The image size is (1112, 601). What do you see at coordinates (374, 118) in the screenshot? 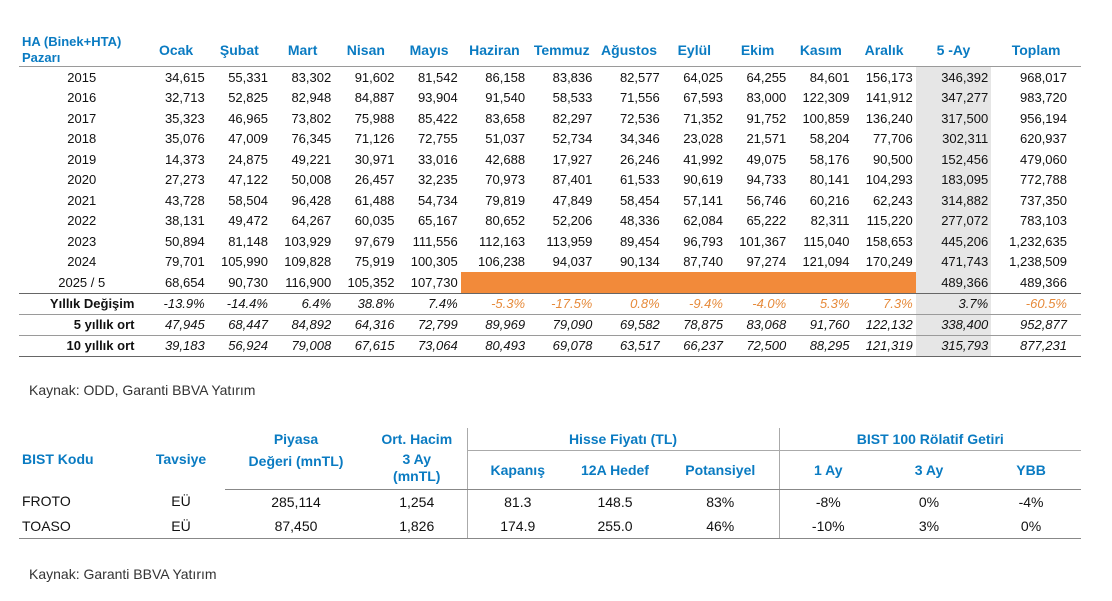
I see `value-cell: 75,988` at bounding box center [374, 118].